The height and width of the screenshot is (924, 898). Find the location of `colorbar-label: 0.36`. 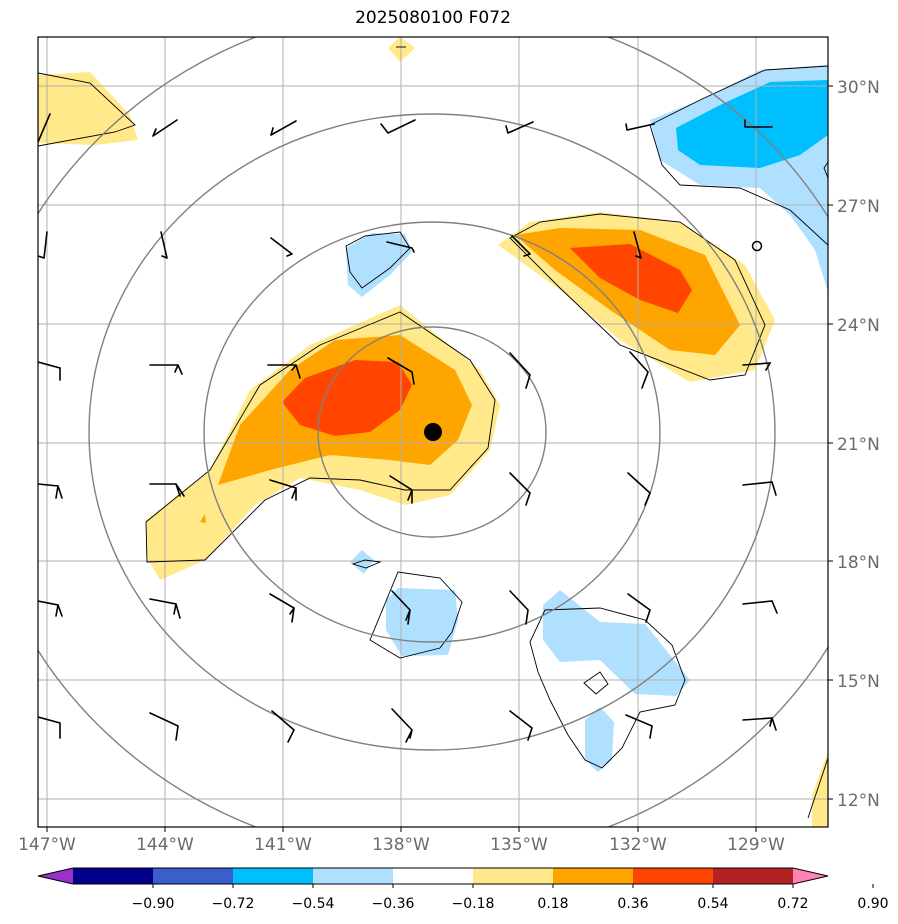

colorbar-label: 0.36 is located at coordinates (632, 904).